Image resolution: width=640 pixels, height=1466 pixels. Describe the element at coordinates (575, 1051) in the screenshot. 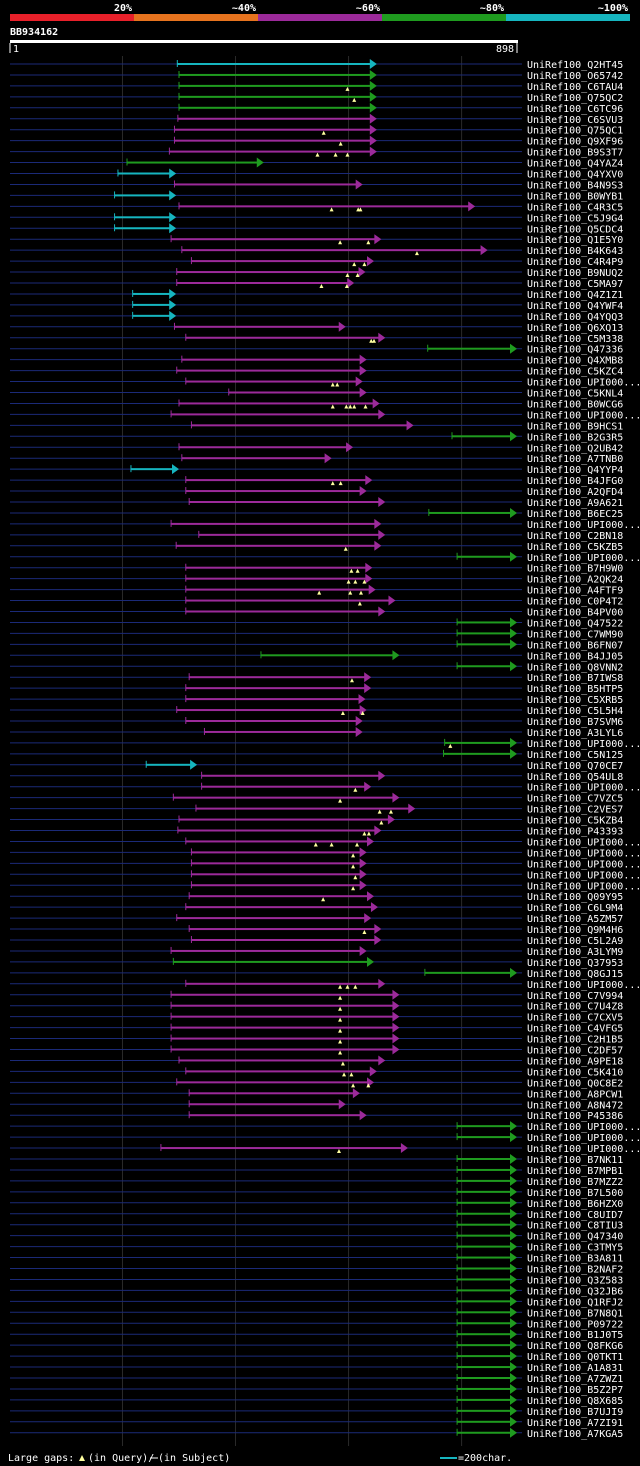

I see `hit-label: UniRef100_C2DF57` at that location.